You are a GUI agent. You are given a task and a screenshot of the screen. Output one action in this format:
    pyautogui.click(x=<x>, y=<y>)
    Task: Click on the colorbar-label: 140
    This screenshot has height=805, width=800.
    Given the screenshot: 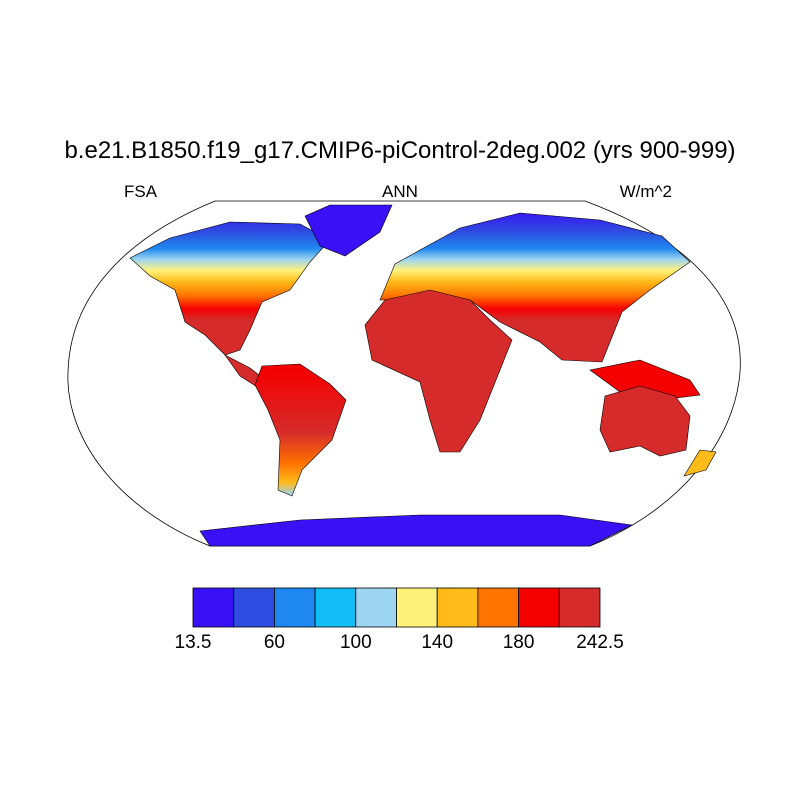 What is the action you would take?
    pyautogui.click(x=437, y=642)
    